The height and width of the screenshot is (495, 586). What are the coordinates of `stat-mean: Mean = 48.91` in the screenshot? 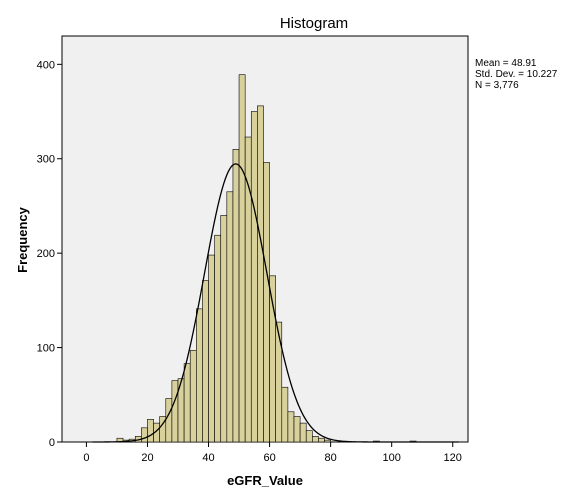 It's located at (506, 63).